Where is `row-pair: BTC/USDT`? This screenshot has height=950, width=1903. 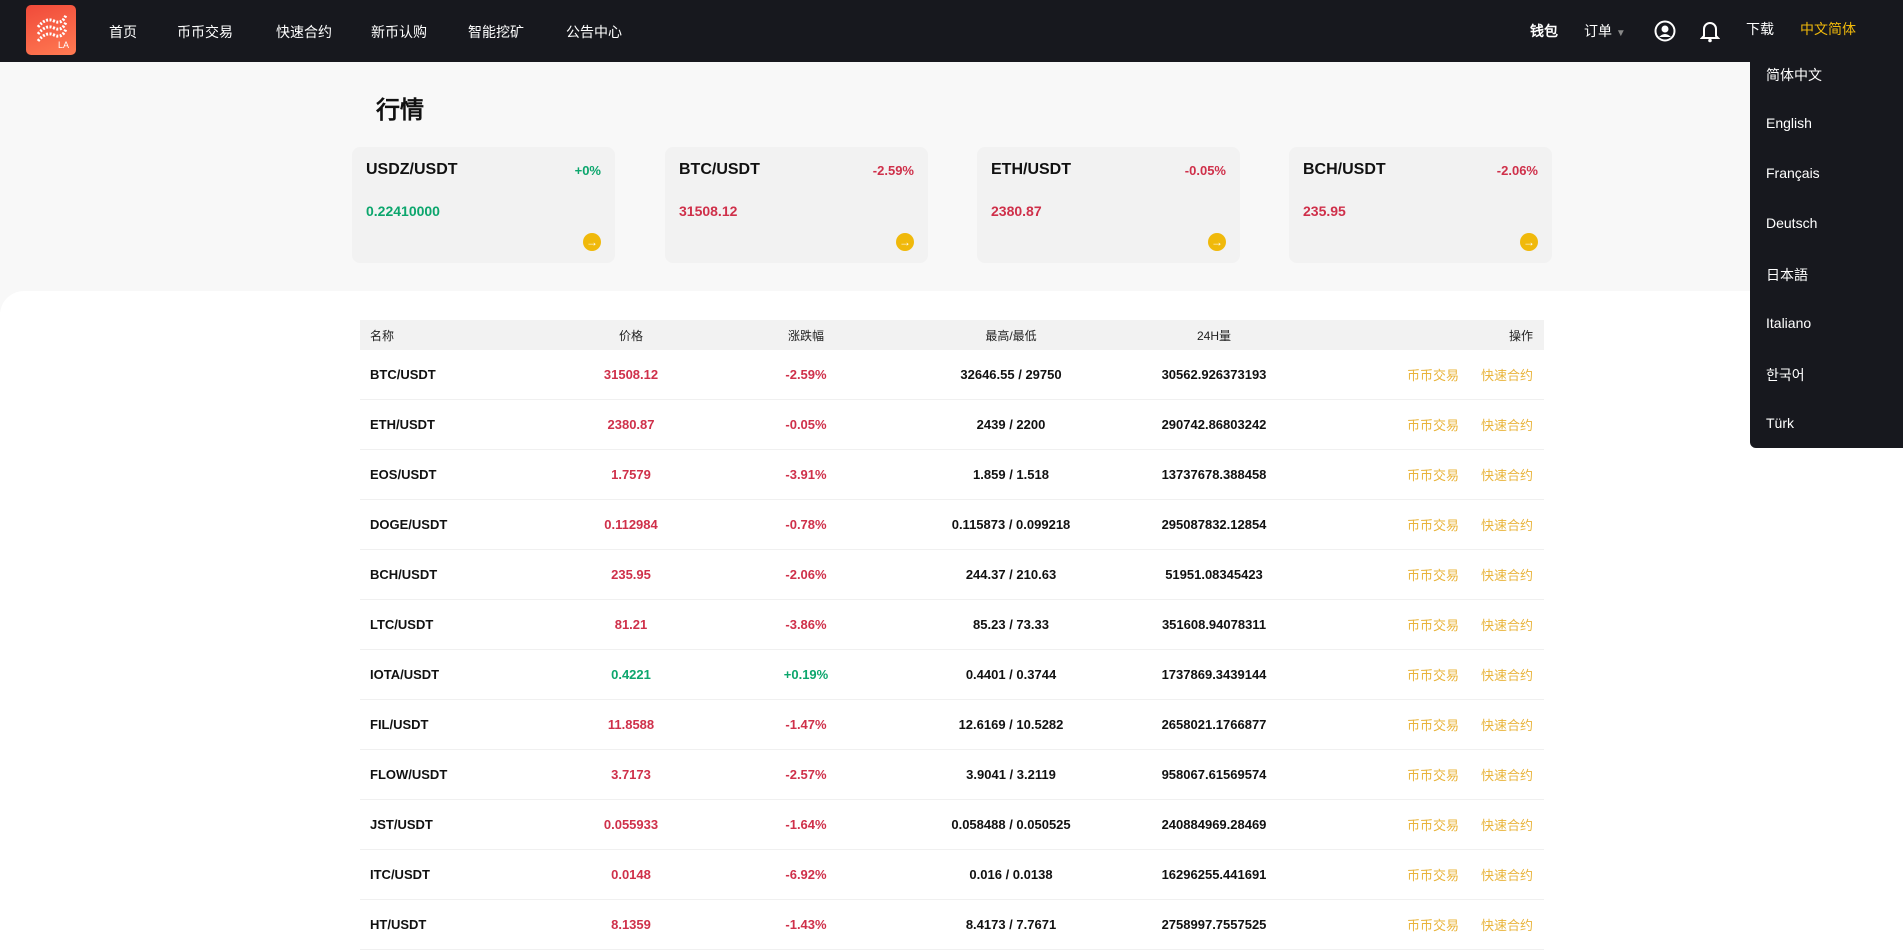
row-pair: BTC/USDT is located at coordinates (403, 374).